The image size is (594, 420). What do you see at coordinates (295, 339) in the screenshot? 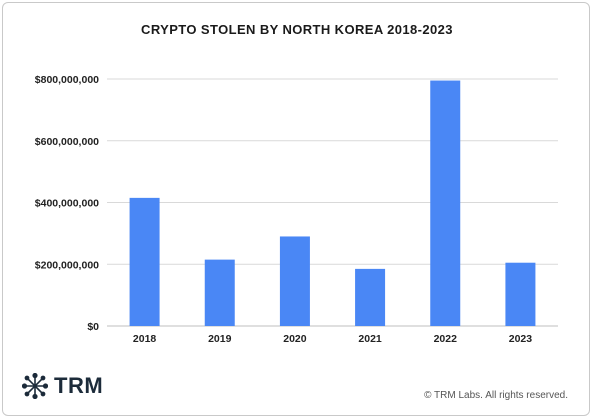
I see `x-tick-label: 2020` at bounding box center [295, 339].